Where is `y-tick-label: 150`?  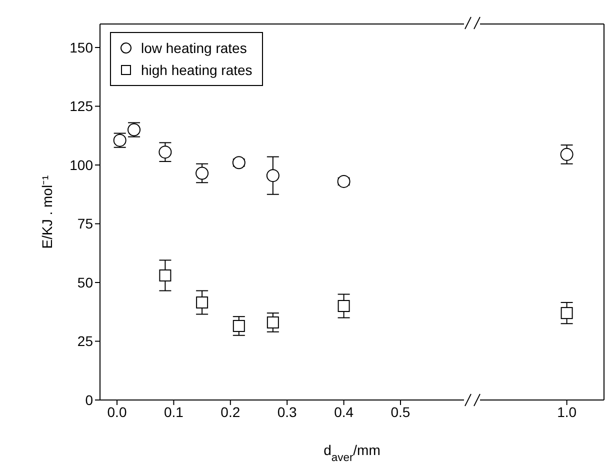 y-tick-label: 150 is located at coordinates (82, 47).